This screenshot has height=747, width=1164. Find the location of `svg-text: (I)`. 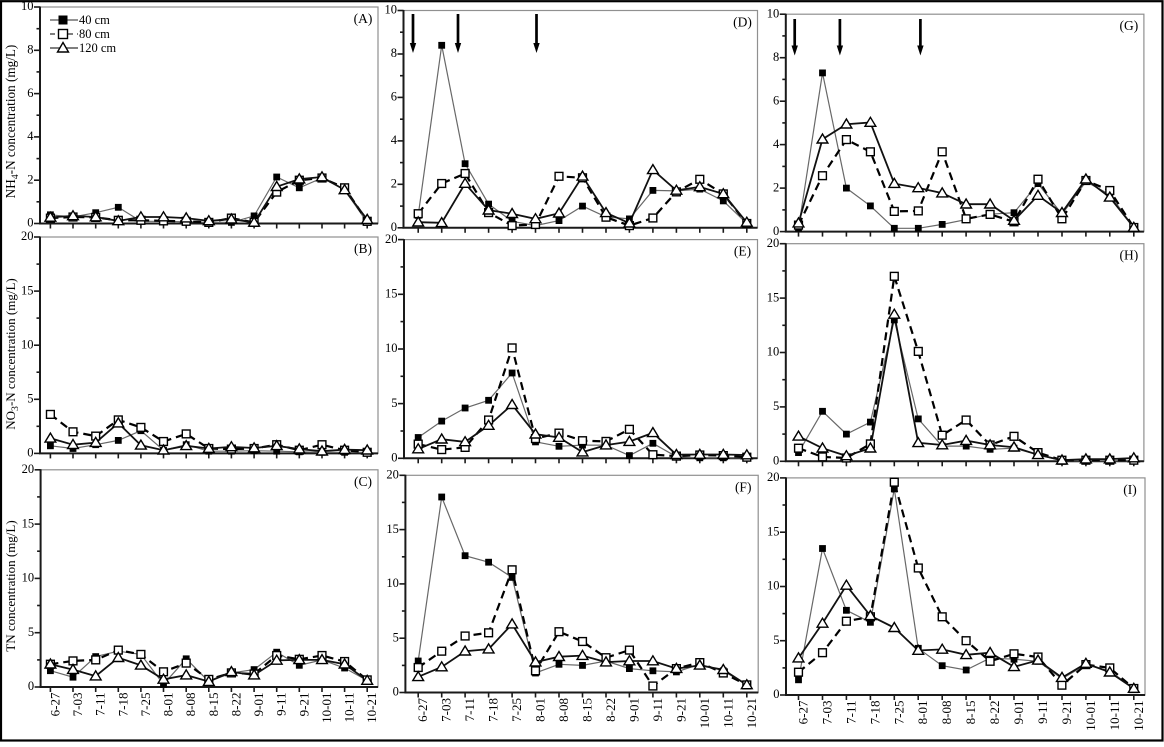

svg-text: (I) is located at coordinates (1130, 489).